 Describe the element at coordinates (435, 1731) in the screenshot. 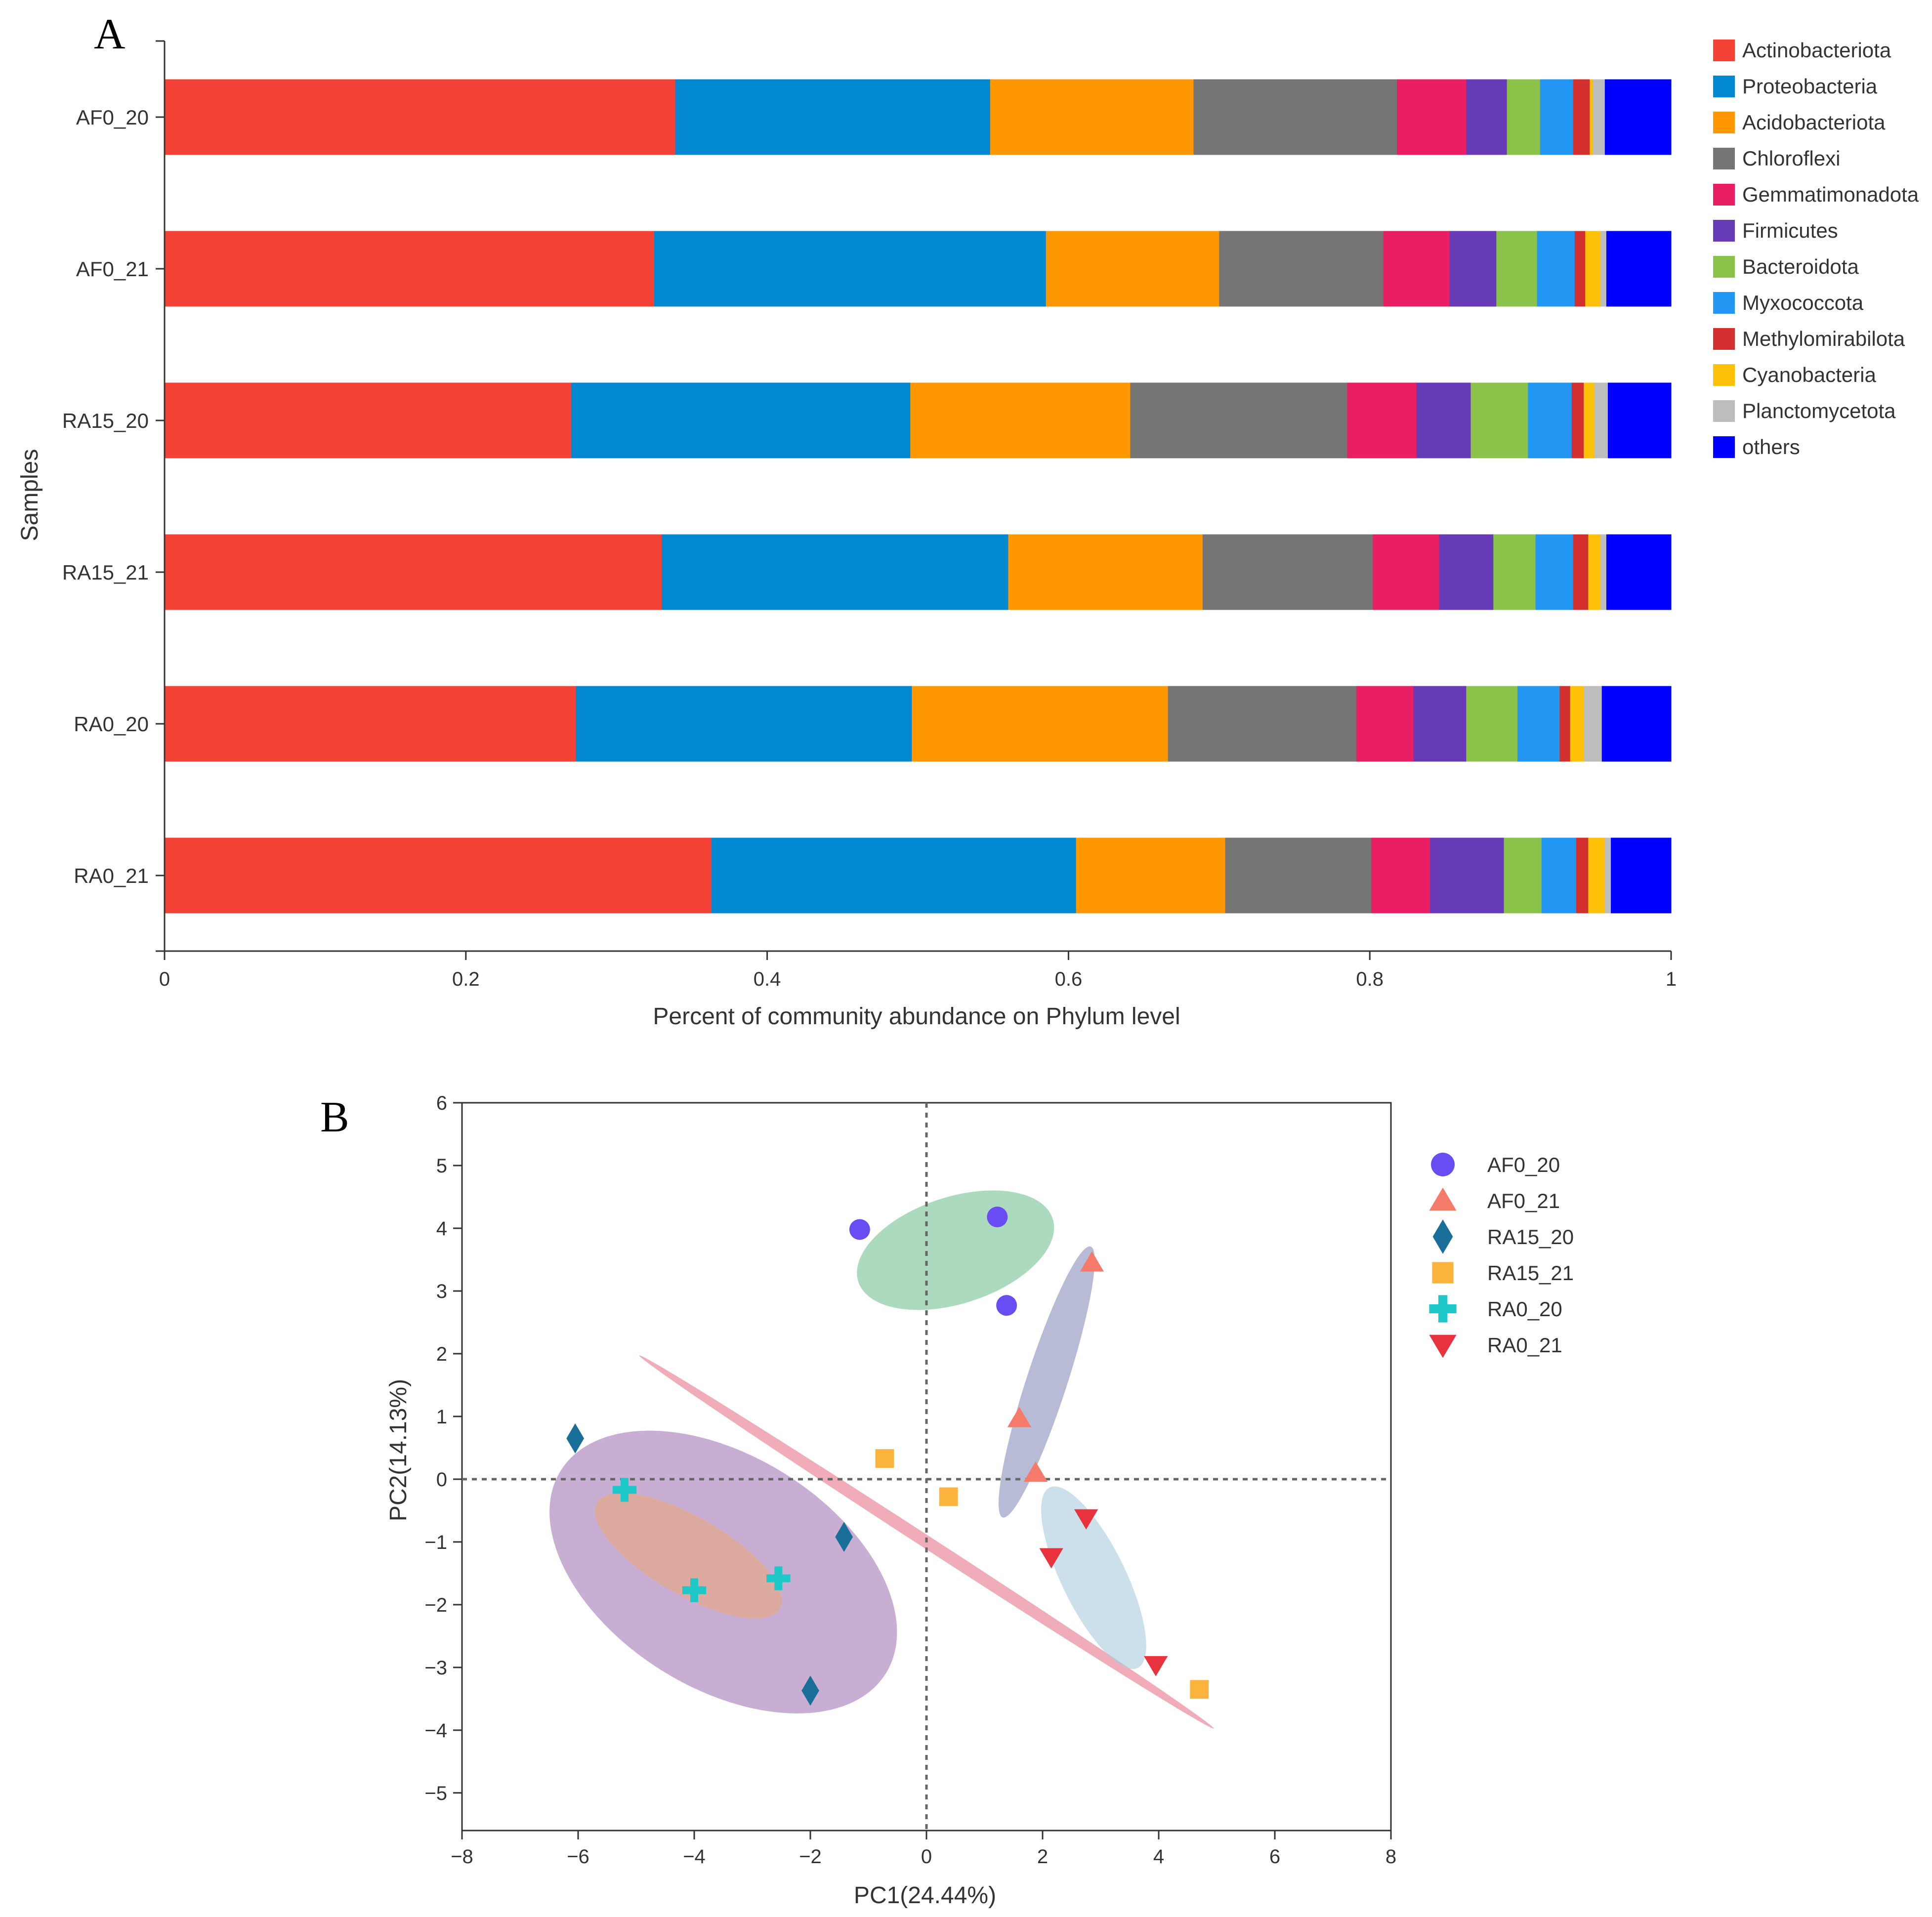

I see `y-tick-label: −4` at that location.